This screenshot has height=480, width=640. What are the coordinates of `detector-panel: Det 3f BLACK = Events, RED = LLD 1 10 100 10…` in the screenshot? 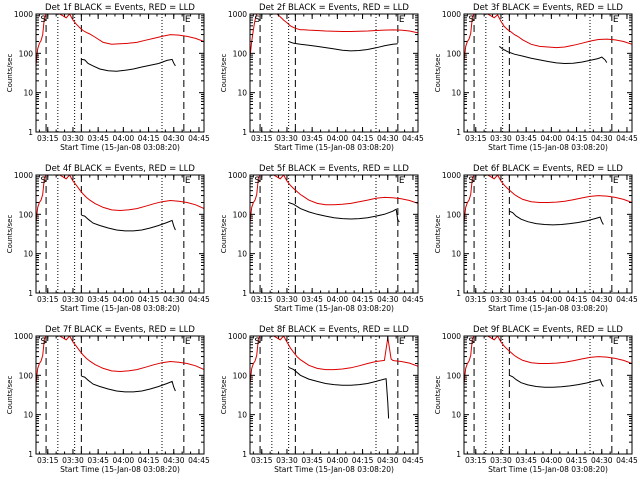 It's located at (536, 77).